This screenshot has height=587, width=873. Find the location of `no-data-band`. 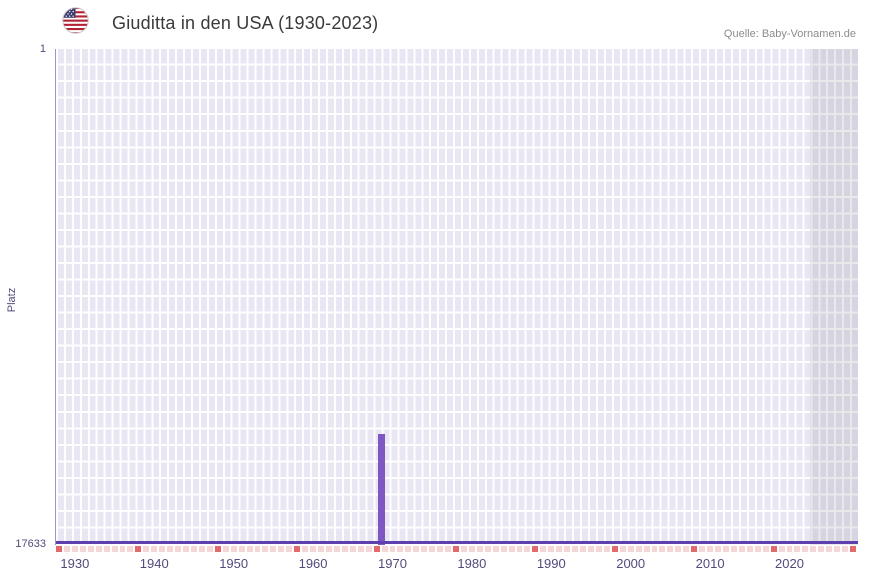

no-data-band is located at coordinates (834, 297).